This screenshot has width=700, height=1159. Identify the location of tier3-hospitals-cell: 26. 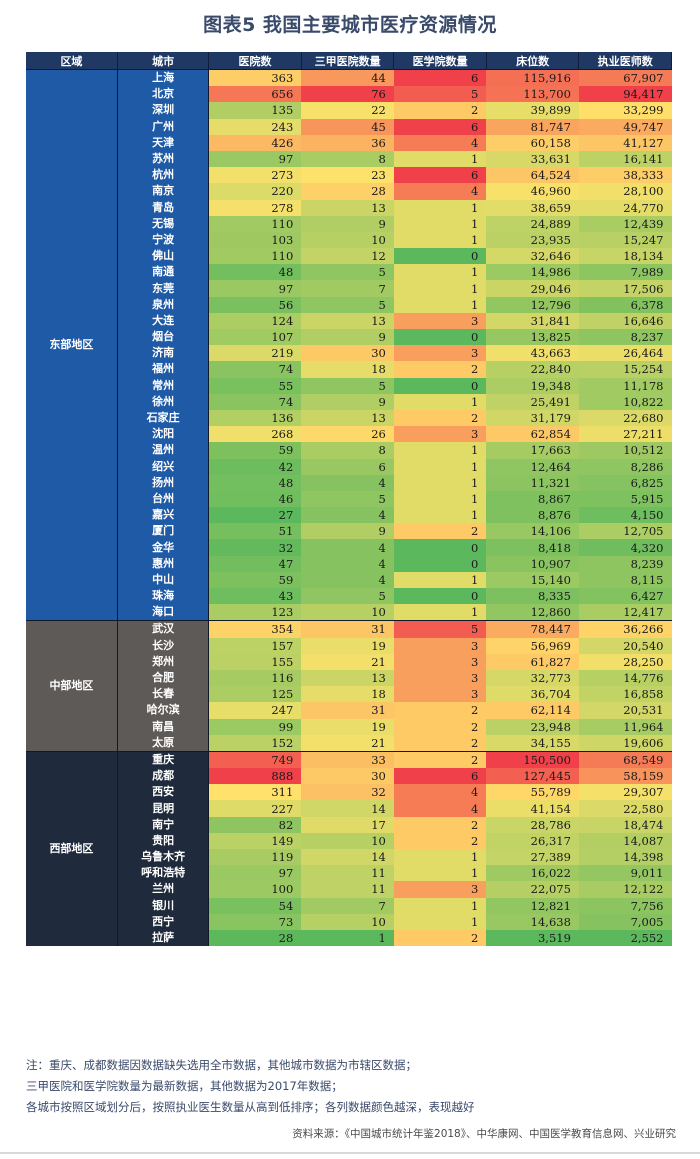
(347, 434).